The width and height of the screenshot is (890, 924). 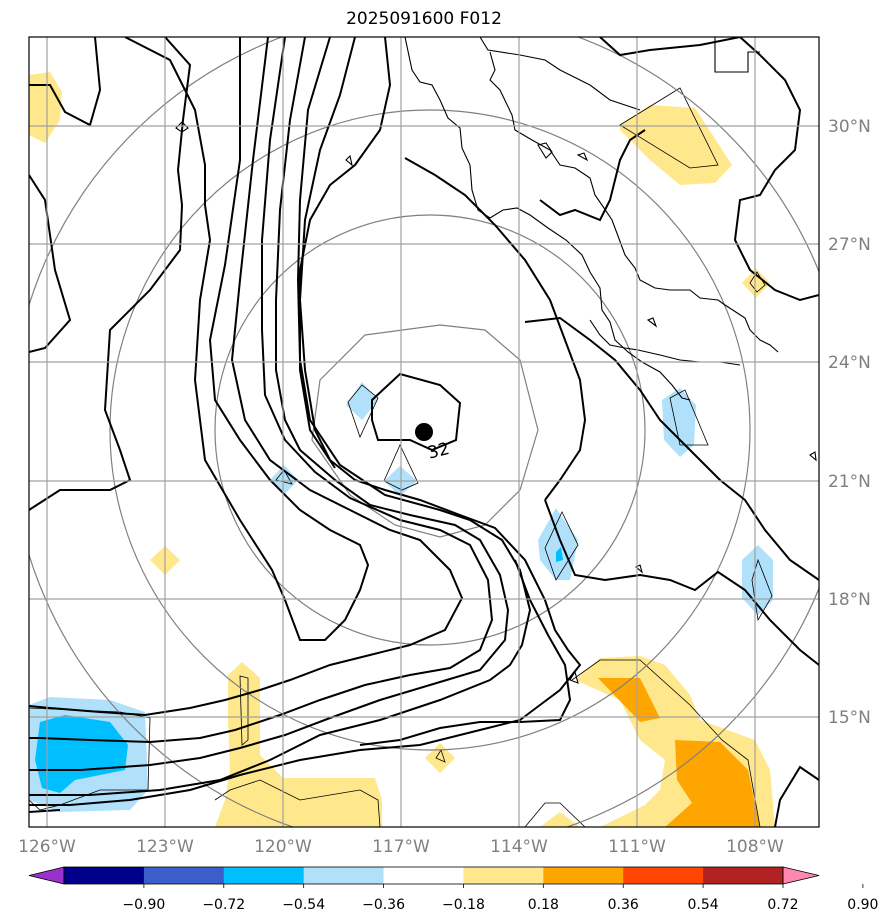 I want to click on thin-contour-sw-yellow, so click(x=244, y=710).